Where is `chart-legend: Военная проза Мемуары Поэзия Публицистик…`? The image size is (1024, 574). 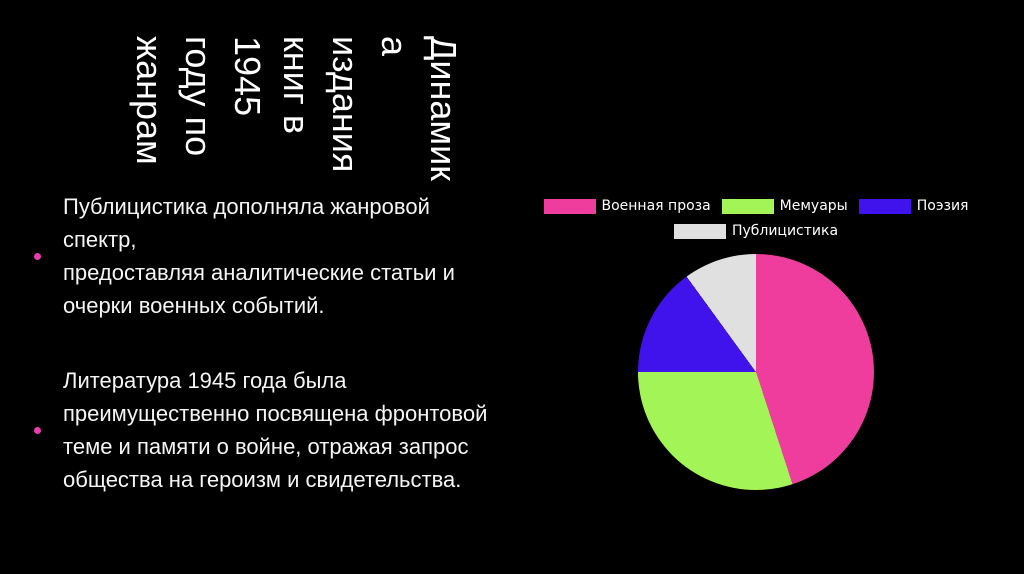
chart-legend: Военная проза Мемуары Поэзия Публицистик… is located at coordinates (756, 218).